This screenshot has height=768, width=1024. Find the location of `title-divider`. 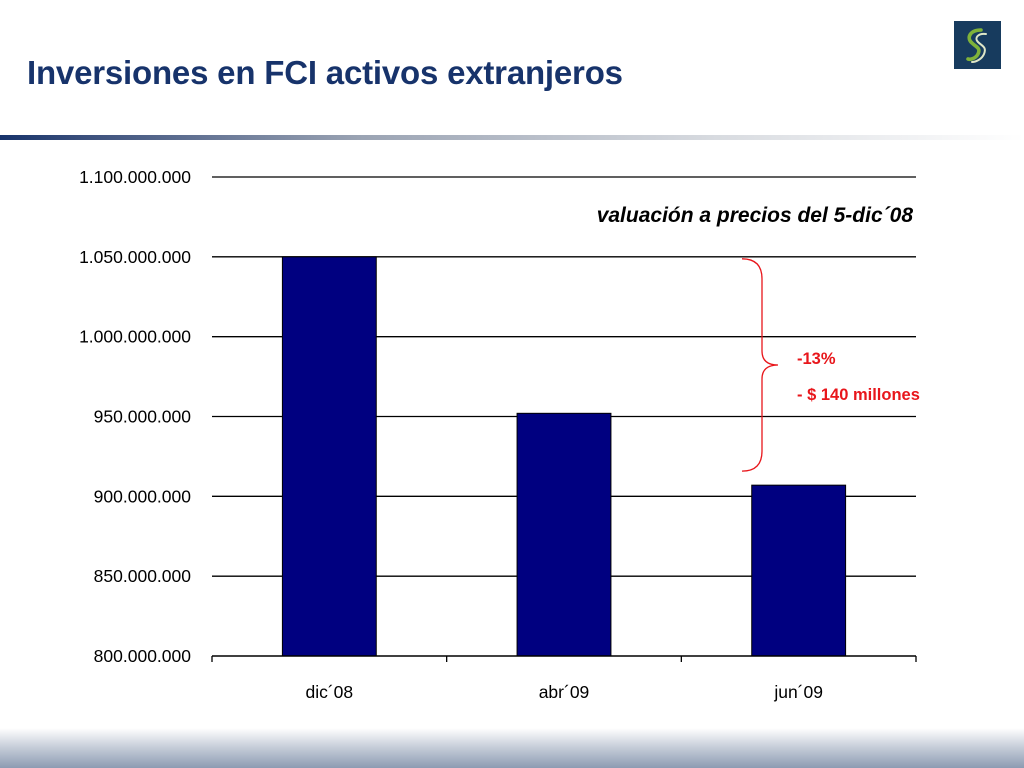

title-divider is located at coordinates (512, 137).